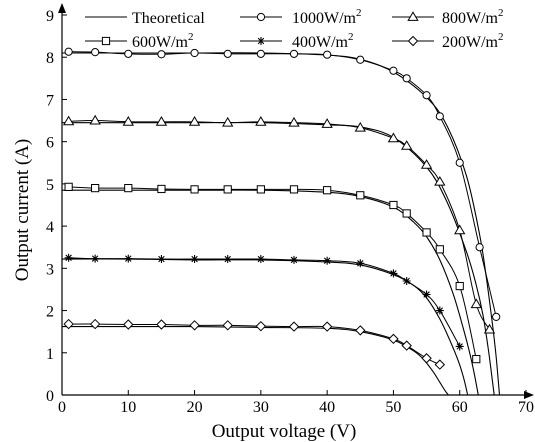  I want to click on x-tick-label: 20, so click(195, 407).